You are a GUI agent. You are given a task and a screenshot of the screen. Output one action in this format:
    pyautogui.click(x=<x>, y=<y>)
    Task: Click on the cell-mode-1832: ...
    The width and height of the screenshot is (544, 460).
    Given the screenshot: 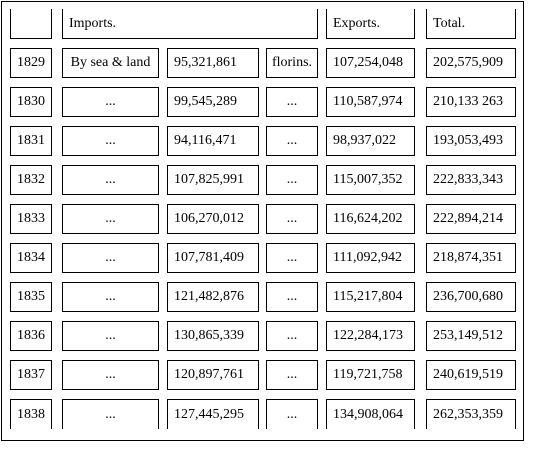 What is the action you would take?
    pyautogui.click(x=110, y=180)
    